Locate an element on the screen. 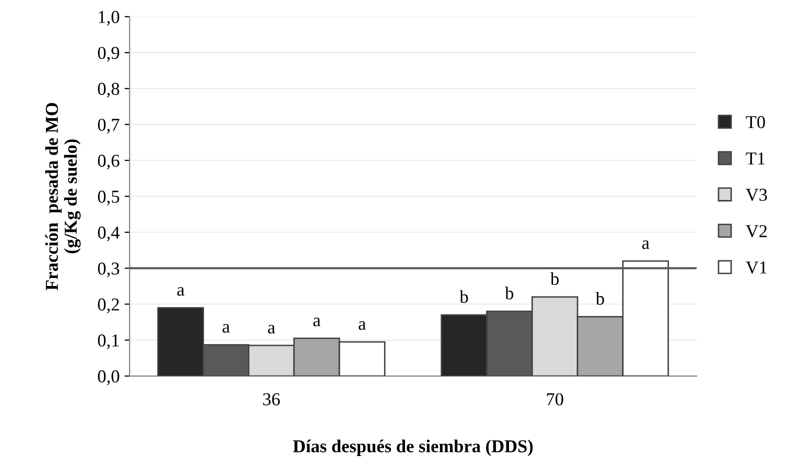  x-axis-title: Días después de siembra (DDS) is located at coordinates (413, 448).